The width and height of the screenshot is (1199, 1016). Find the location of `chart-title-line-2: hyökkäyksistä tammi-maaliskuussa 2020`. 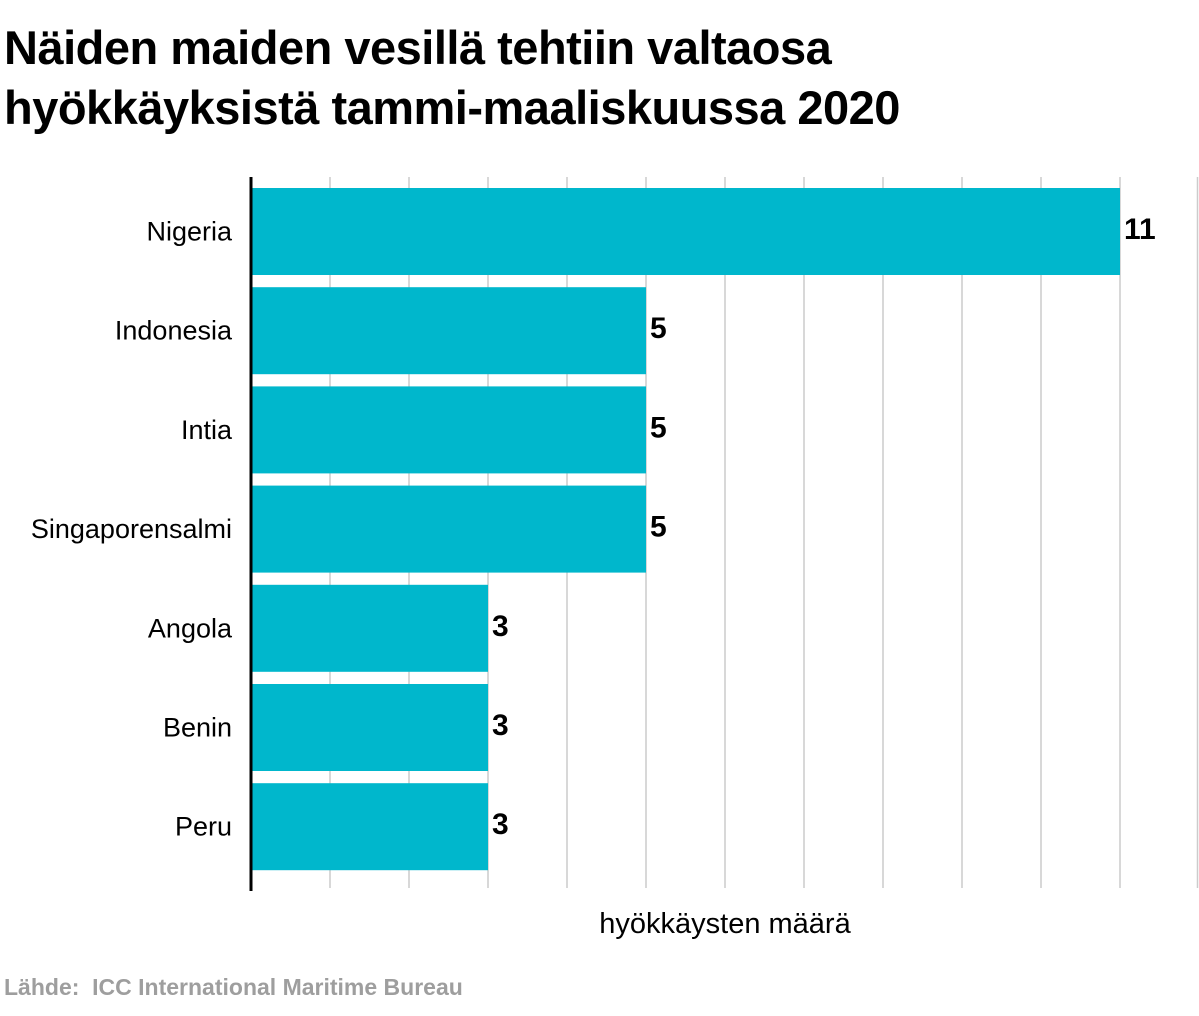

chart-title-line-2: hyökkäyksistä tammi-maaliskuussa 2020 is located at coordinates (452, 107).